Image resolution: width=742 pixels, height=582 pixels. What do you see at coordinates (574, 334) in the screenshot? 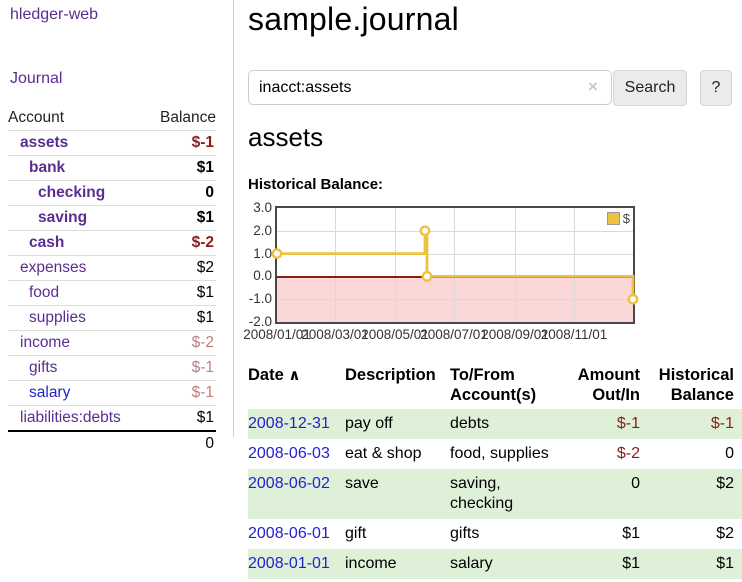
I see `x-tick: 2008/11/01` at bounding box center [574, 334].